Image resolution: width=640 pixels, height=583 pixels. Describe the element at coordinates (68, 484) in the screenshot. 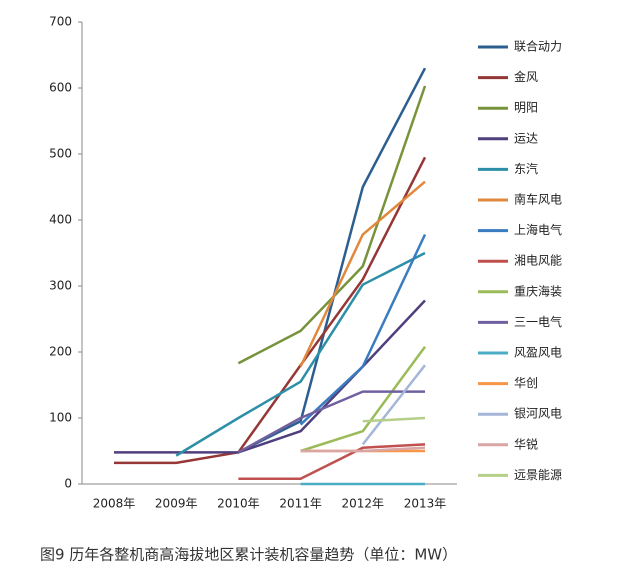

I see `y-tick-label: 0` at that location.